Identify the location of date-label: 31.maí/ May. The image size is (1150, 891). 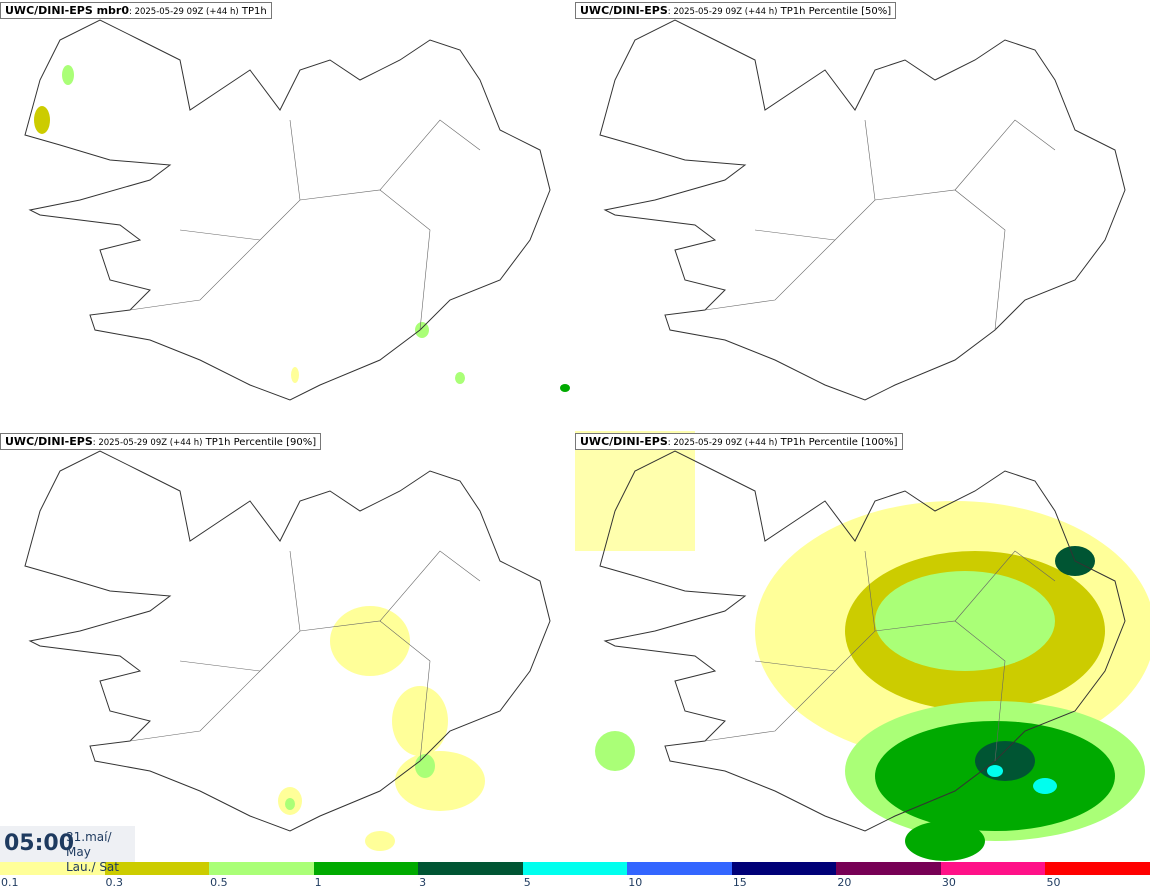
(89, 844).